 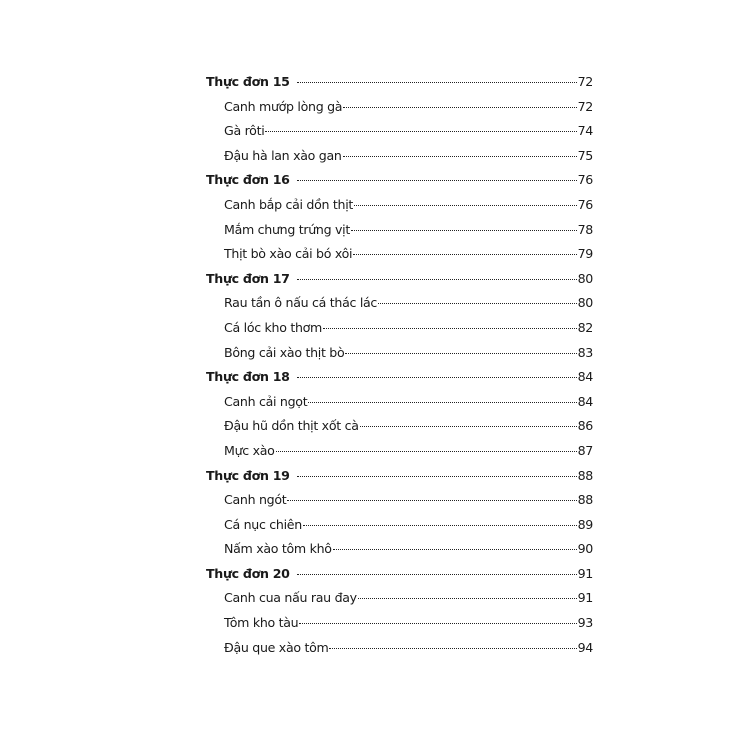 I want to click on entry-title: Bông cải xào thịt bò, so click(x=284, y=352).